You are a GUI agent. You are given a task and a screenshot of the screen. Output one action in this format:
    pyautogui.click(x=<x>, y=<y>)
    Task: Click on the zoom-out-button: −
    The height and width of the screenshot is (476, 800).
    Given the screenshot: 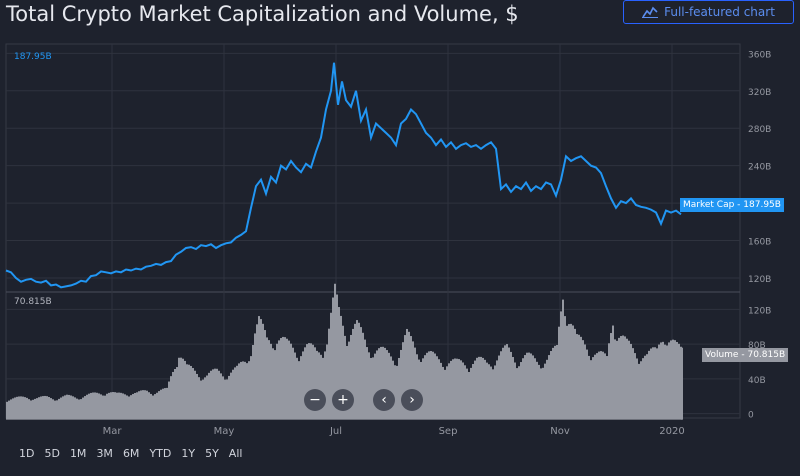 What is the action you would take?
    pyautogui.click(x=315, y=400)
    